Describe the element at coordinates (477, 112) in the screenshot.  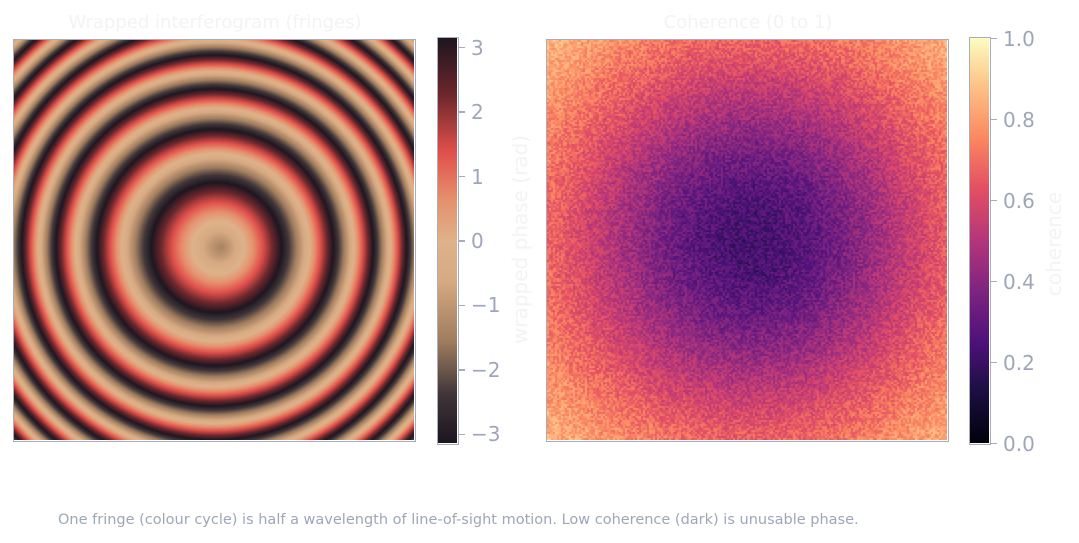
I see `phase-colorbar-tick-label: 2` at that location.